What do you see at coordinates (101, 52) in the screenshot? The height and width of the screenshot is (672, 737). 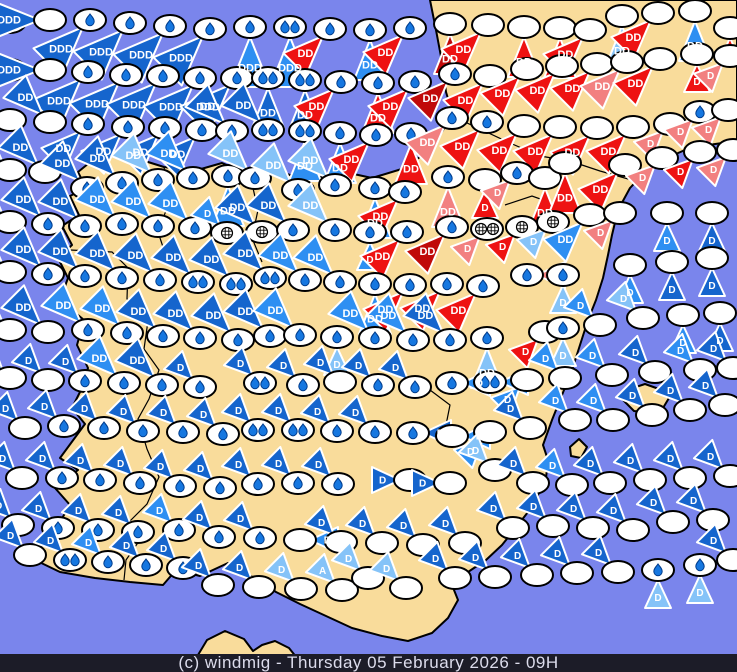 I see `wind-strength-label: DDD` at bounding box center [101, 52].